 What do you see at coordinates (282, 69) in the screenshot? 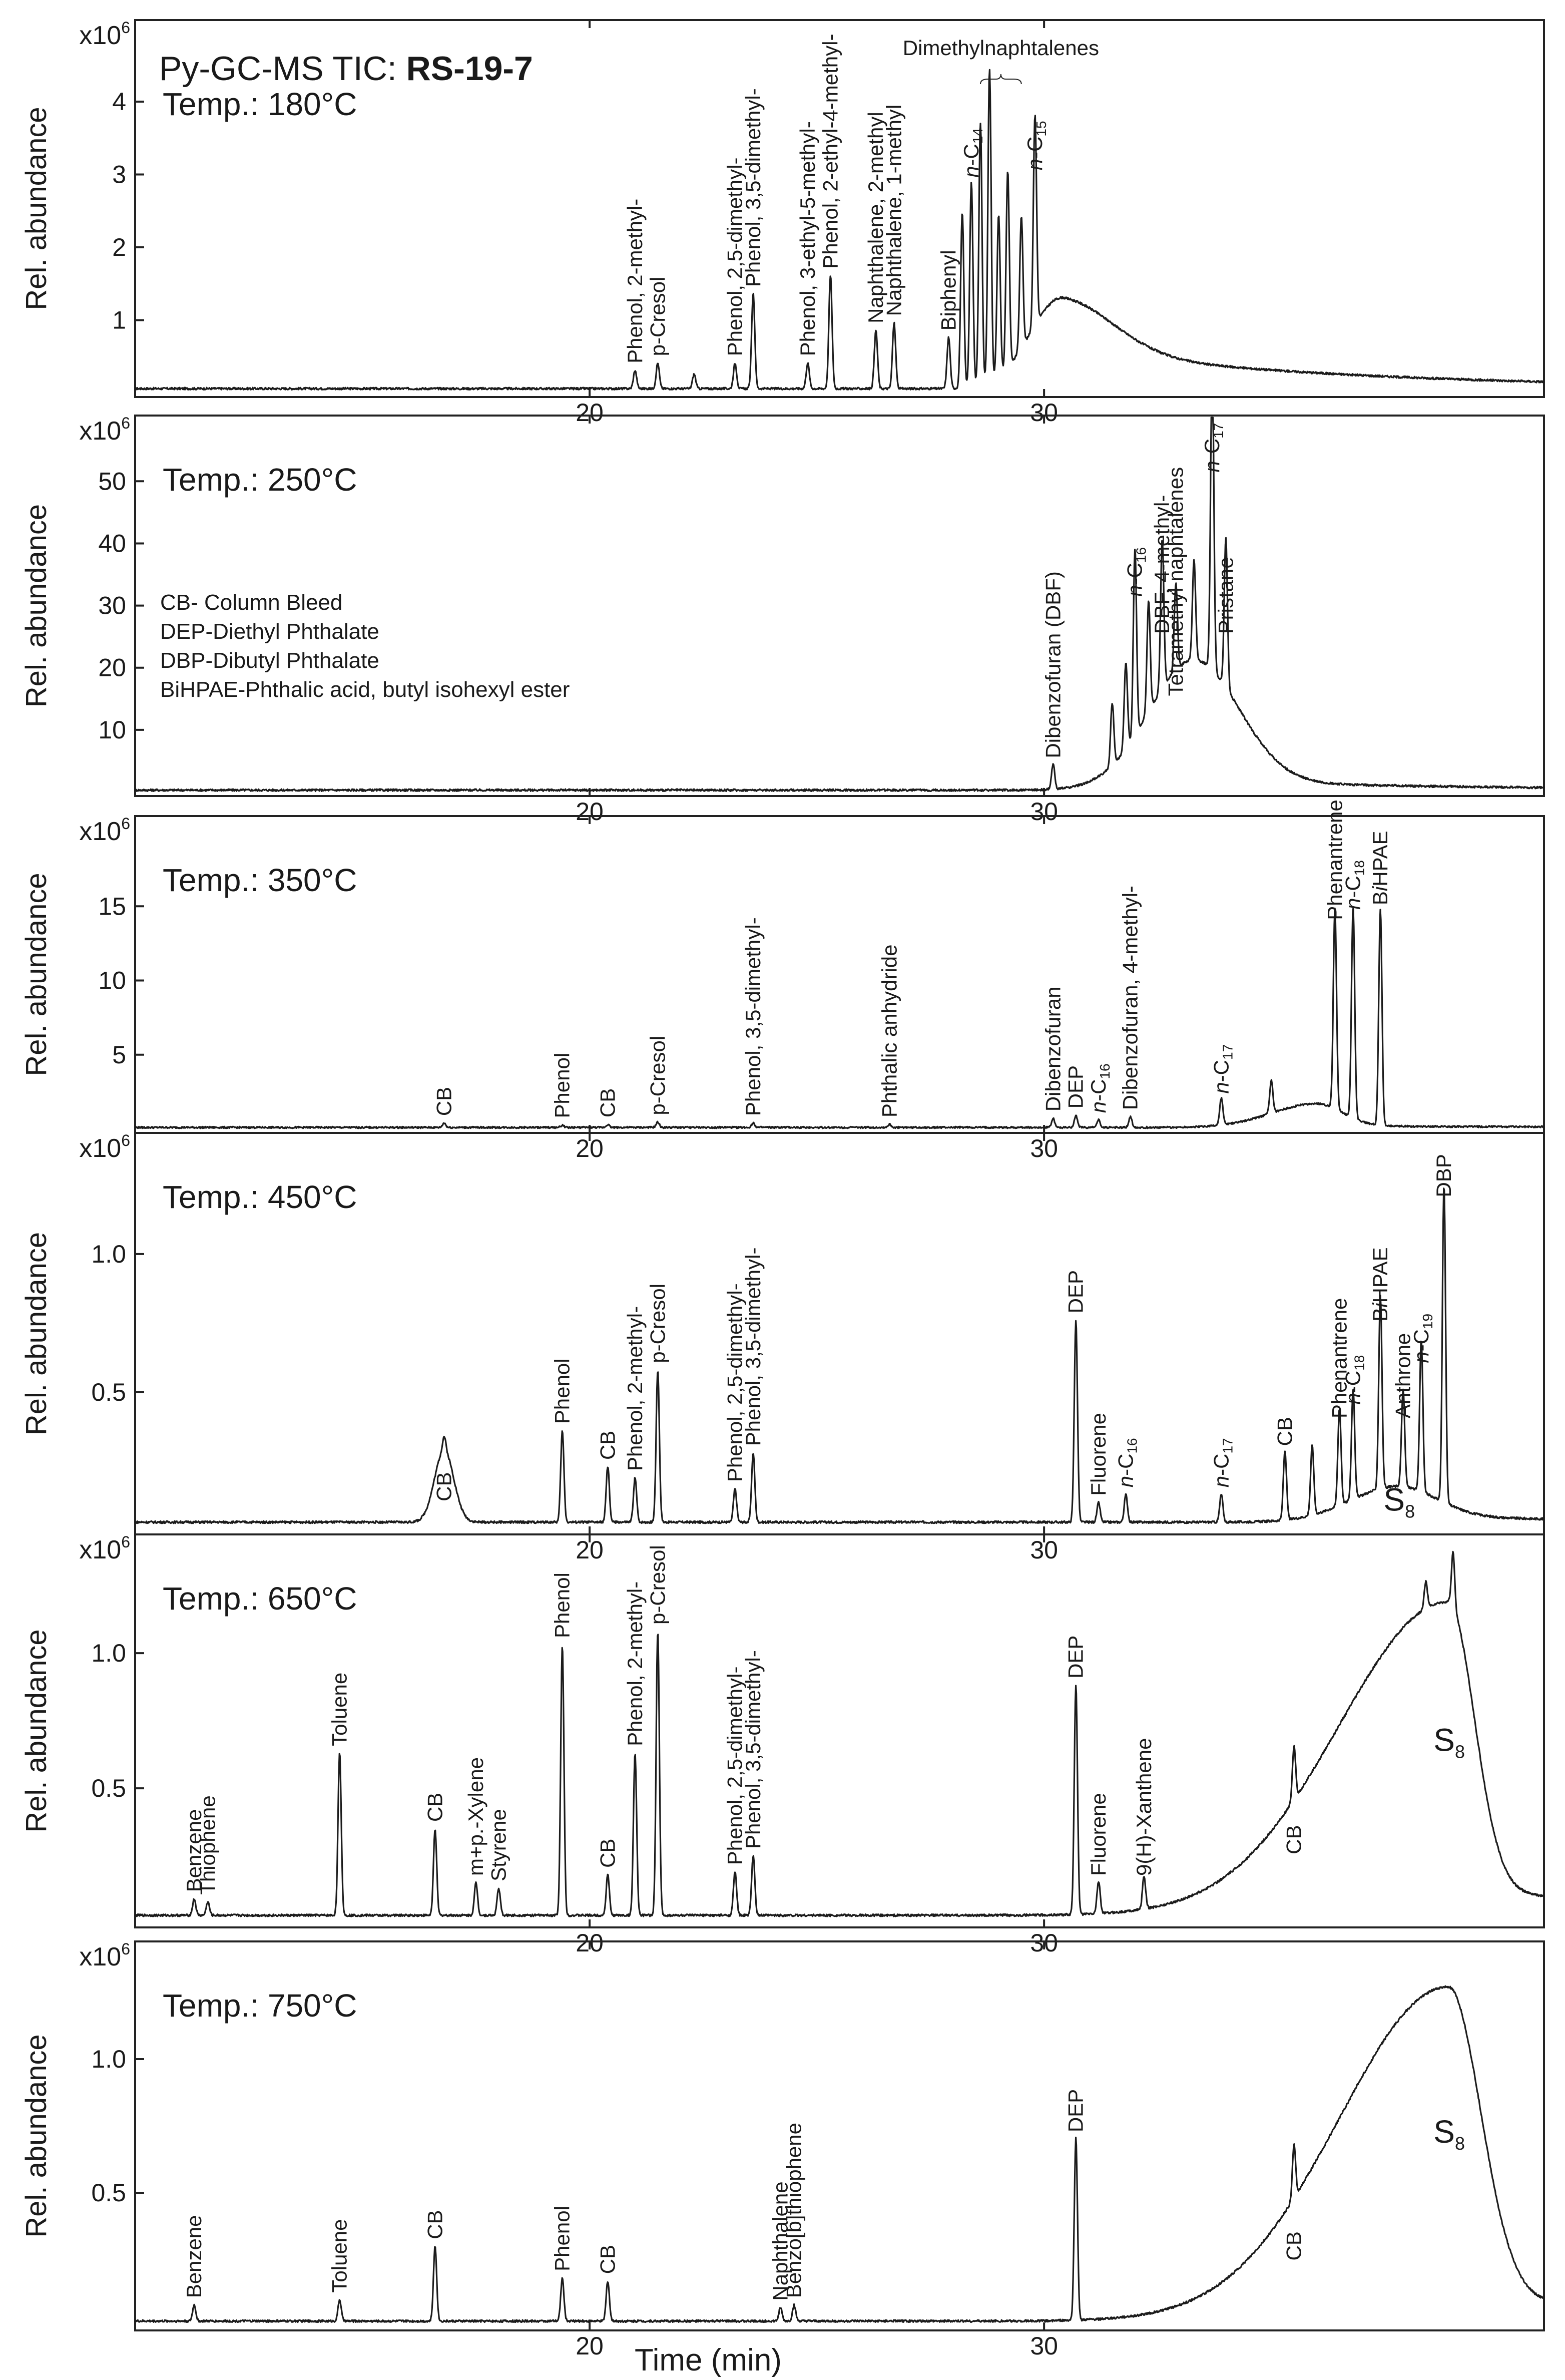
I see `title-prefix: Py-GC-MS TIC:` at bounding box center [282, 69].